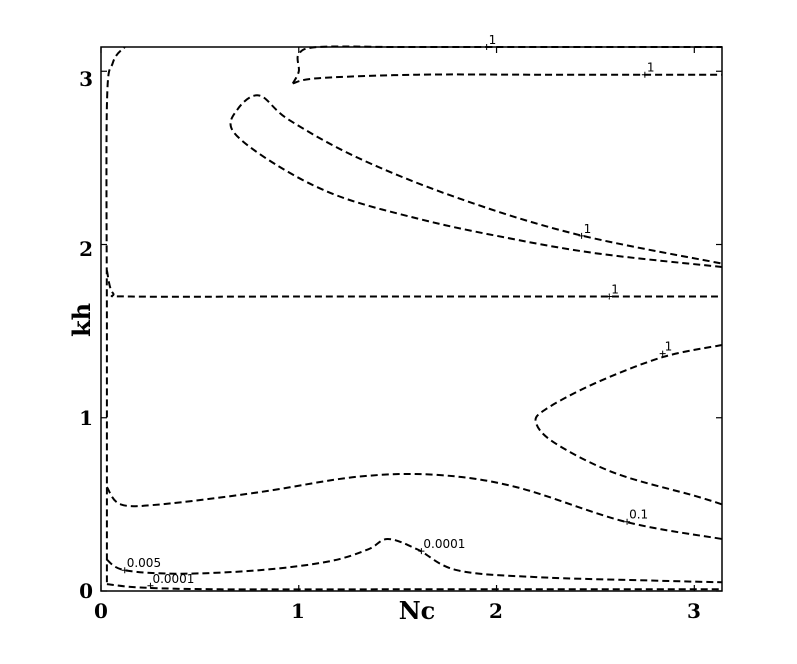 The image size is (797, 664). What do you see at coordinates (417, 610) in the screenshot?
I see `x-axis-label: Nc` at bounding box center [417, 610].